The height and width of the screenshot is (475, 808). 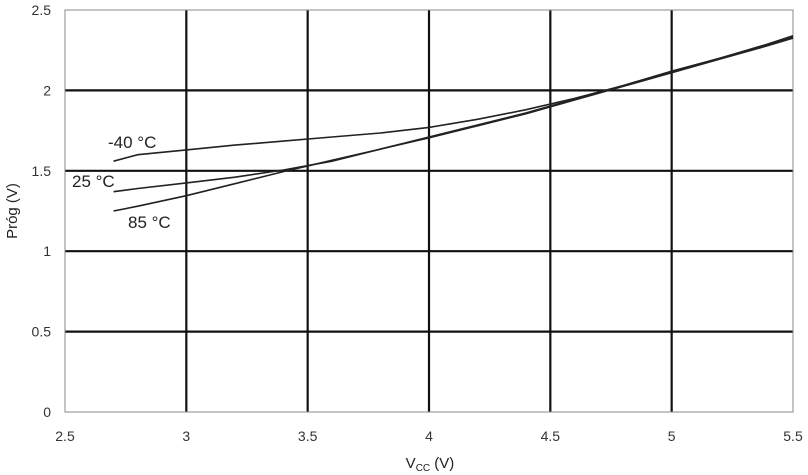 I want to click on series-label-85: 85 °C, so click(x=149, y=222).